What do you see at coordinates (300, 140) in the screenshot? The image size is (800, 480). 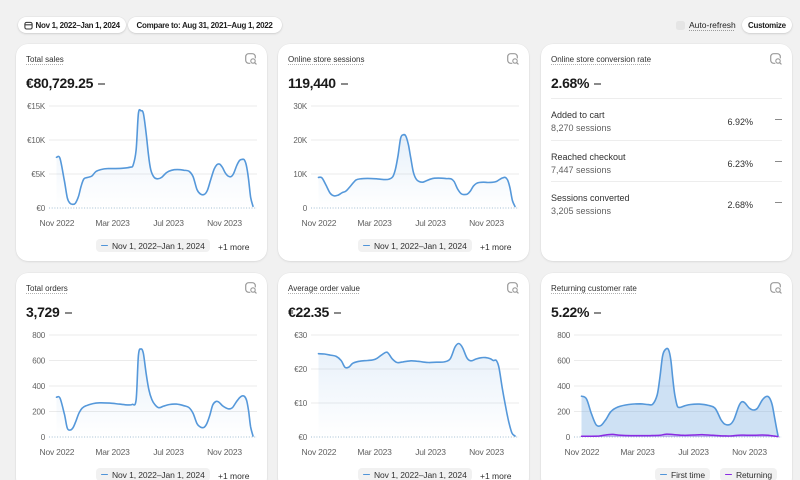 I see `svg-text: 20K` at bounding box center [300, 140].